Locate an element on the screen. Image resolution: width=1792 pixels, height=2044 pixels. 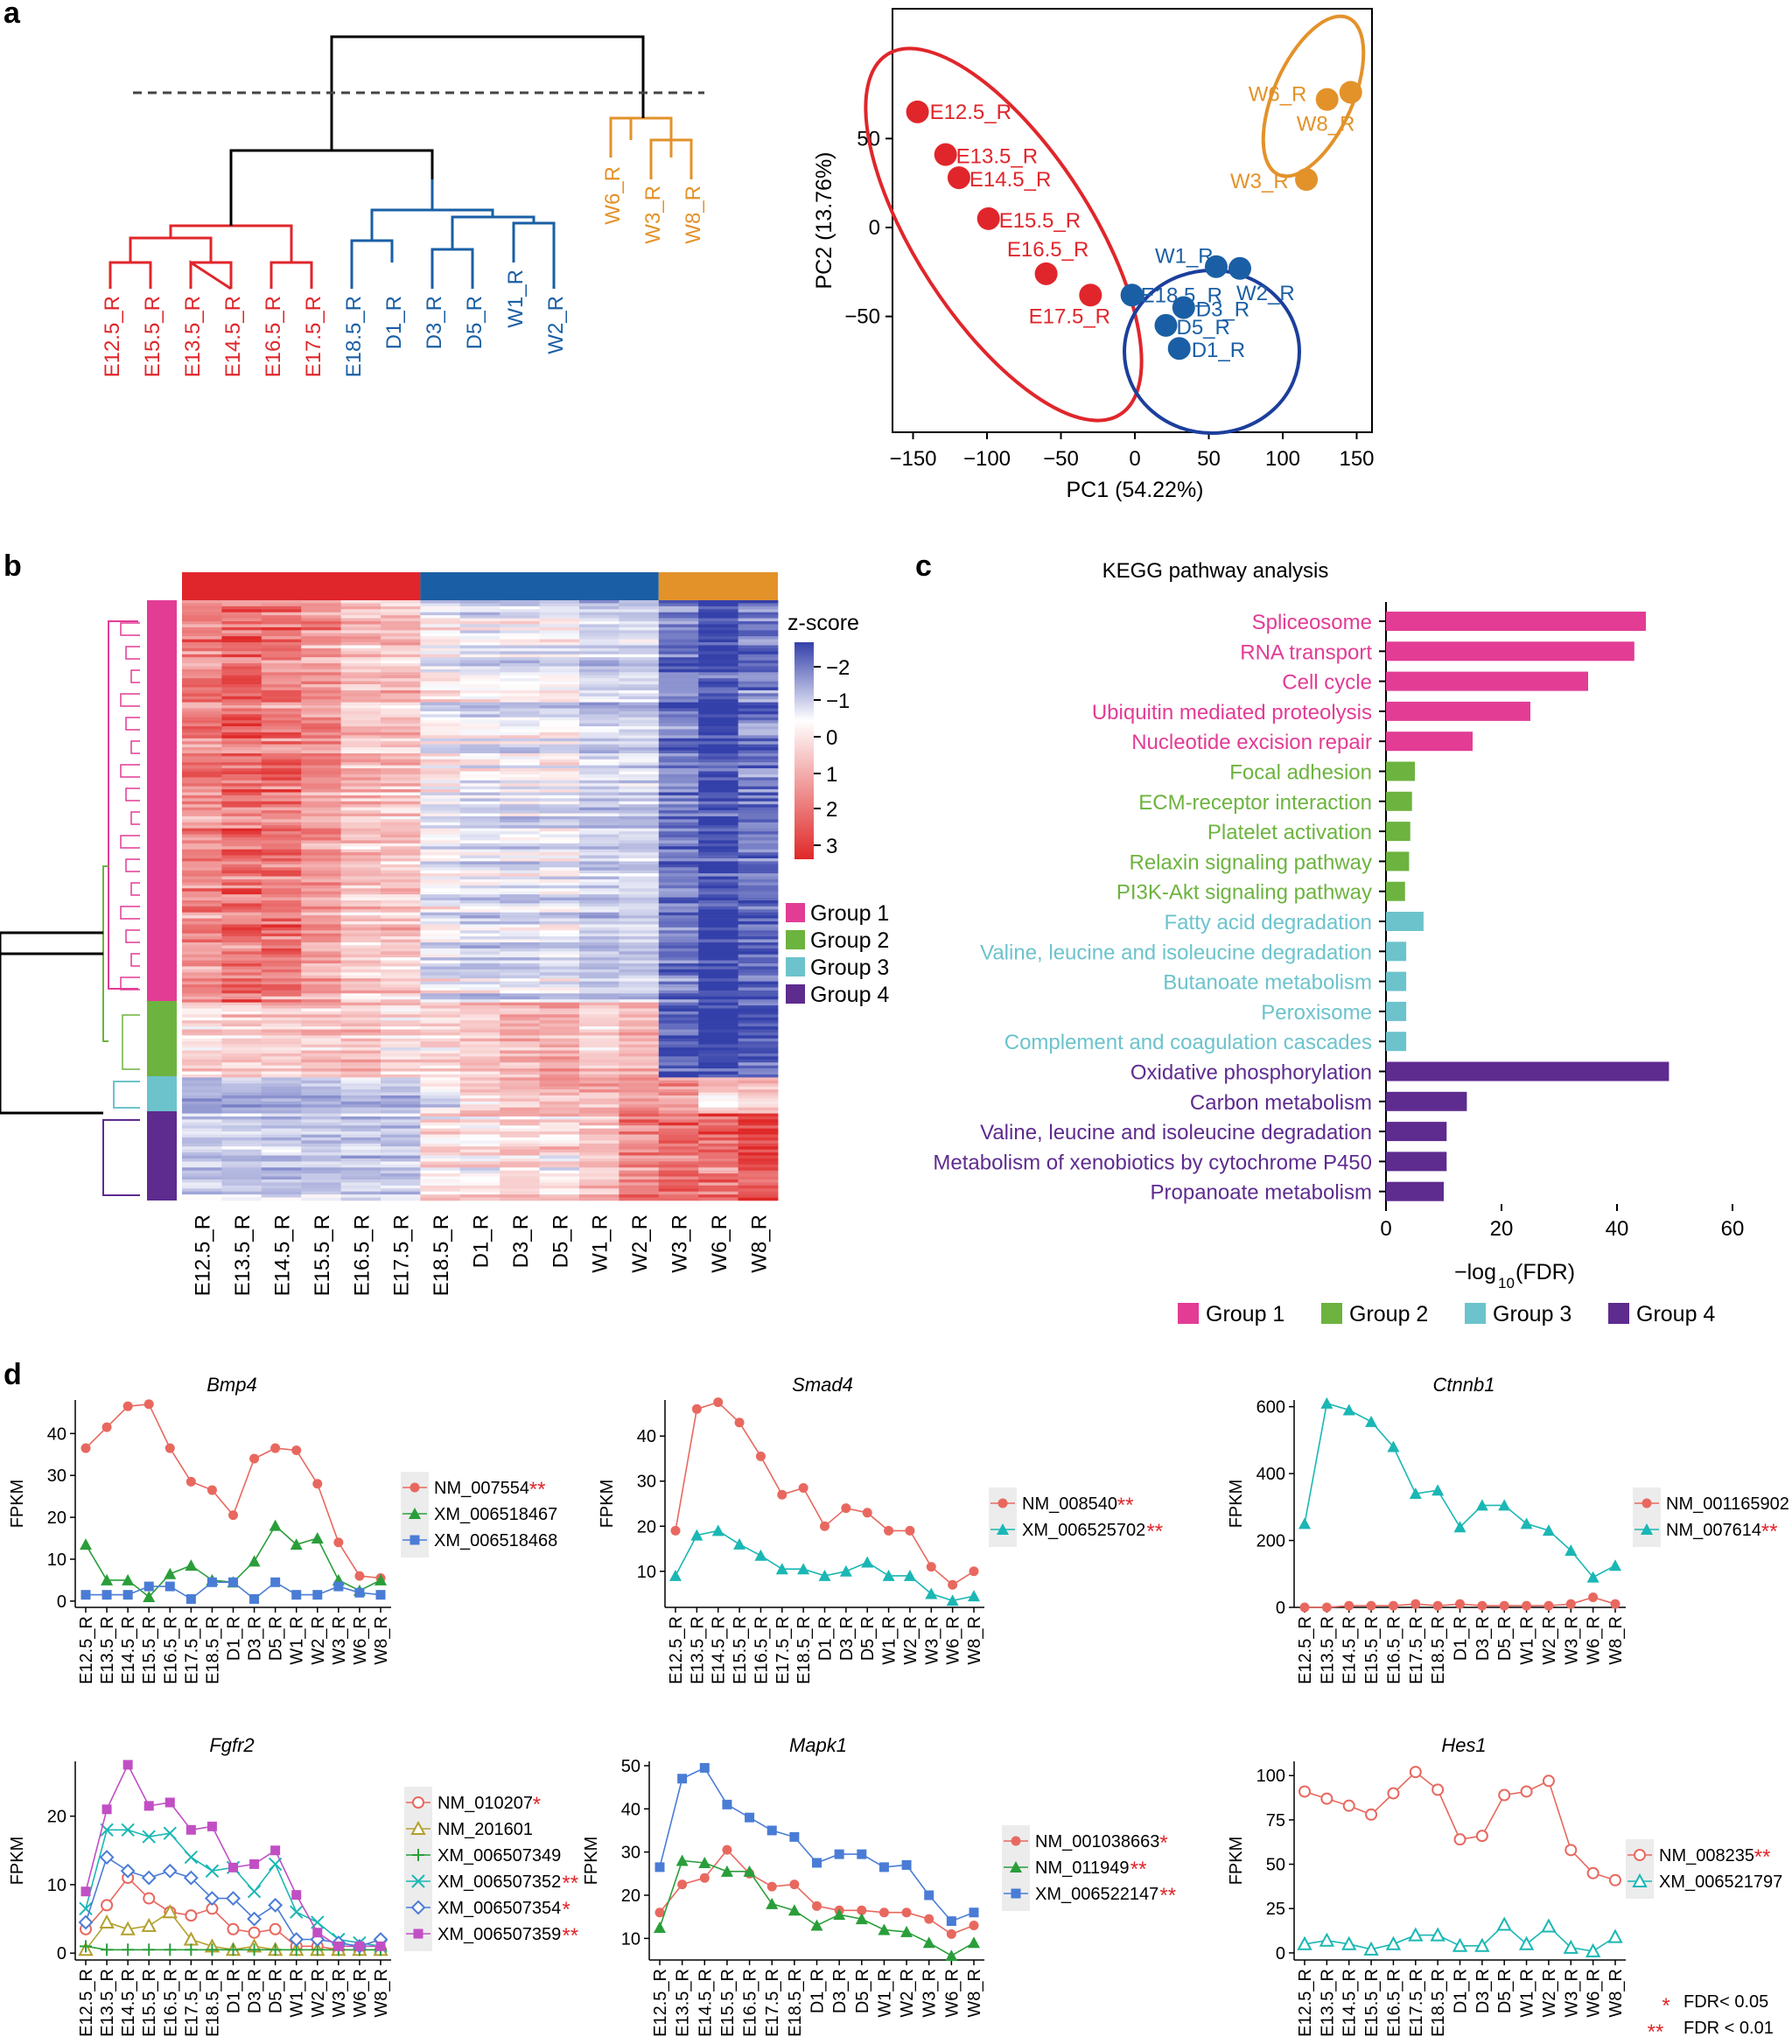
legend-label: XM_006518467 is located at coordinates (495, 1514).